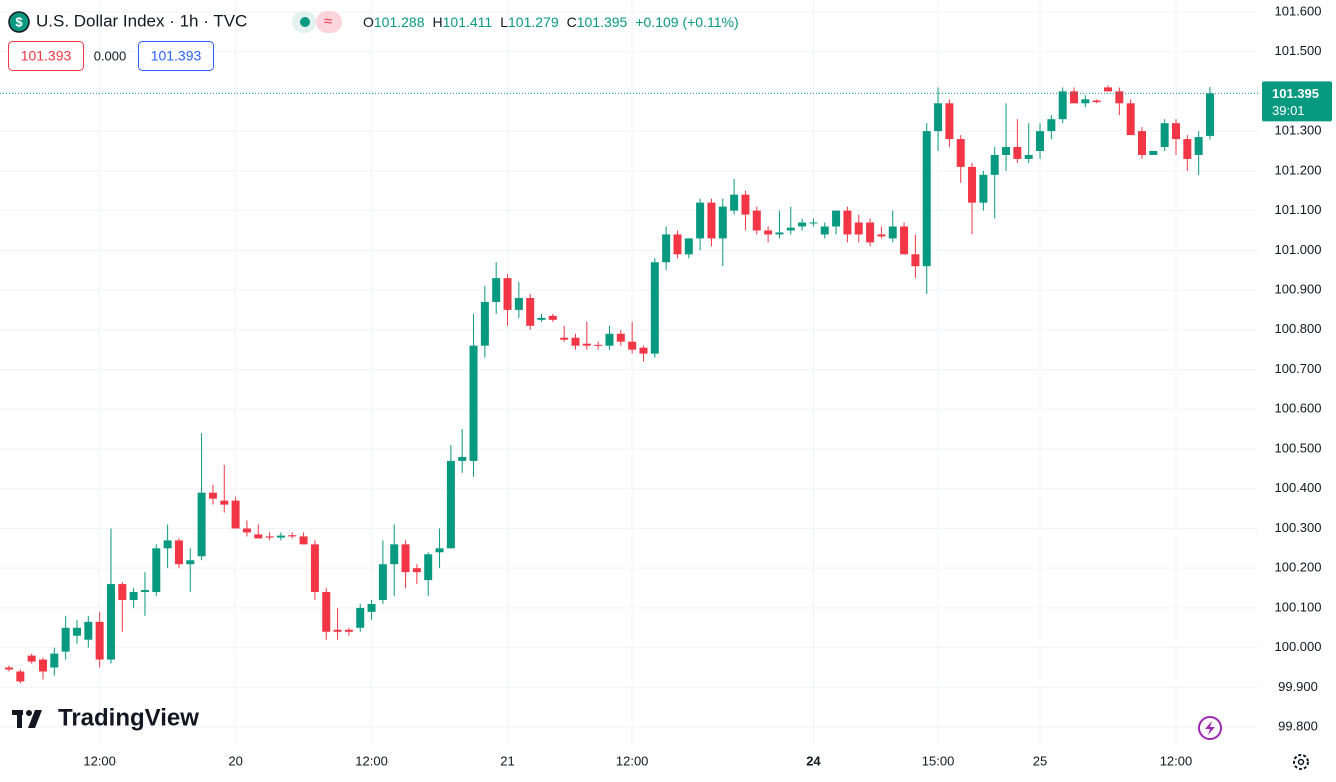 The height and width of the screenshot is (782, 1336). What do you see at coordinates (1040, 760) in the screenshot?
I see `x-tick-label: 25` at bounding box center [1040, 760].